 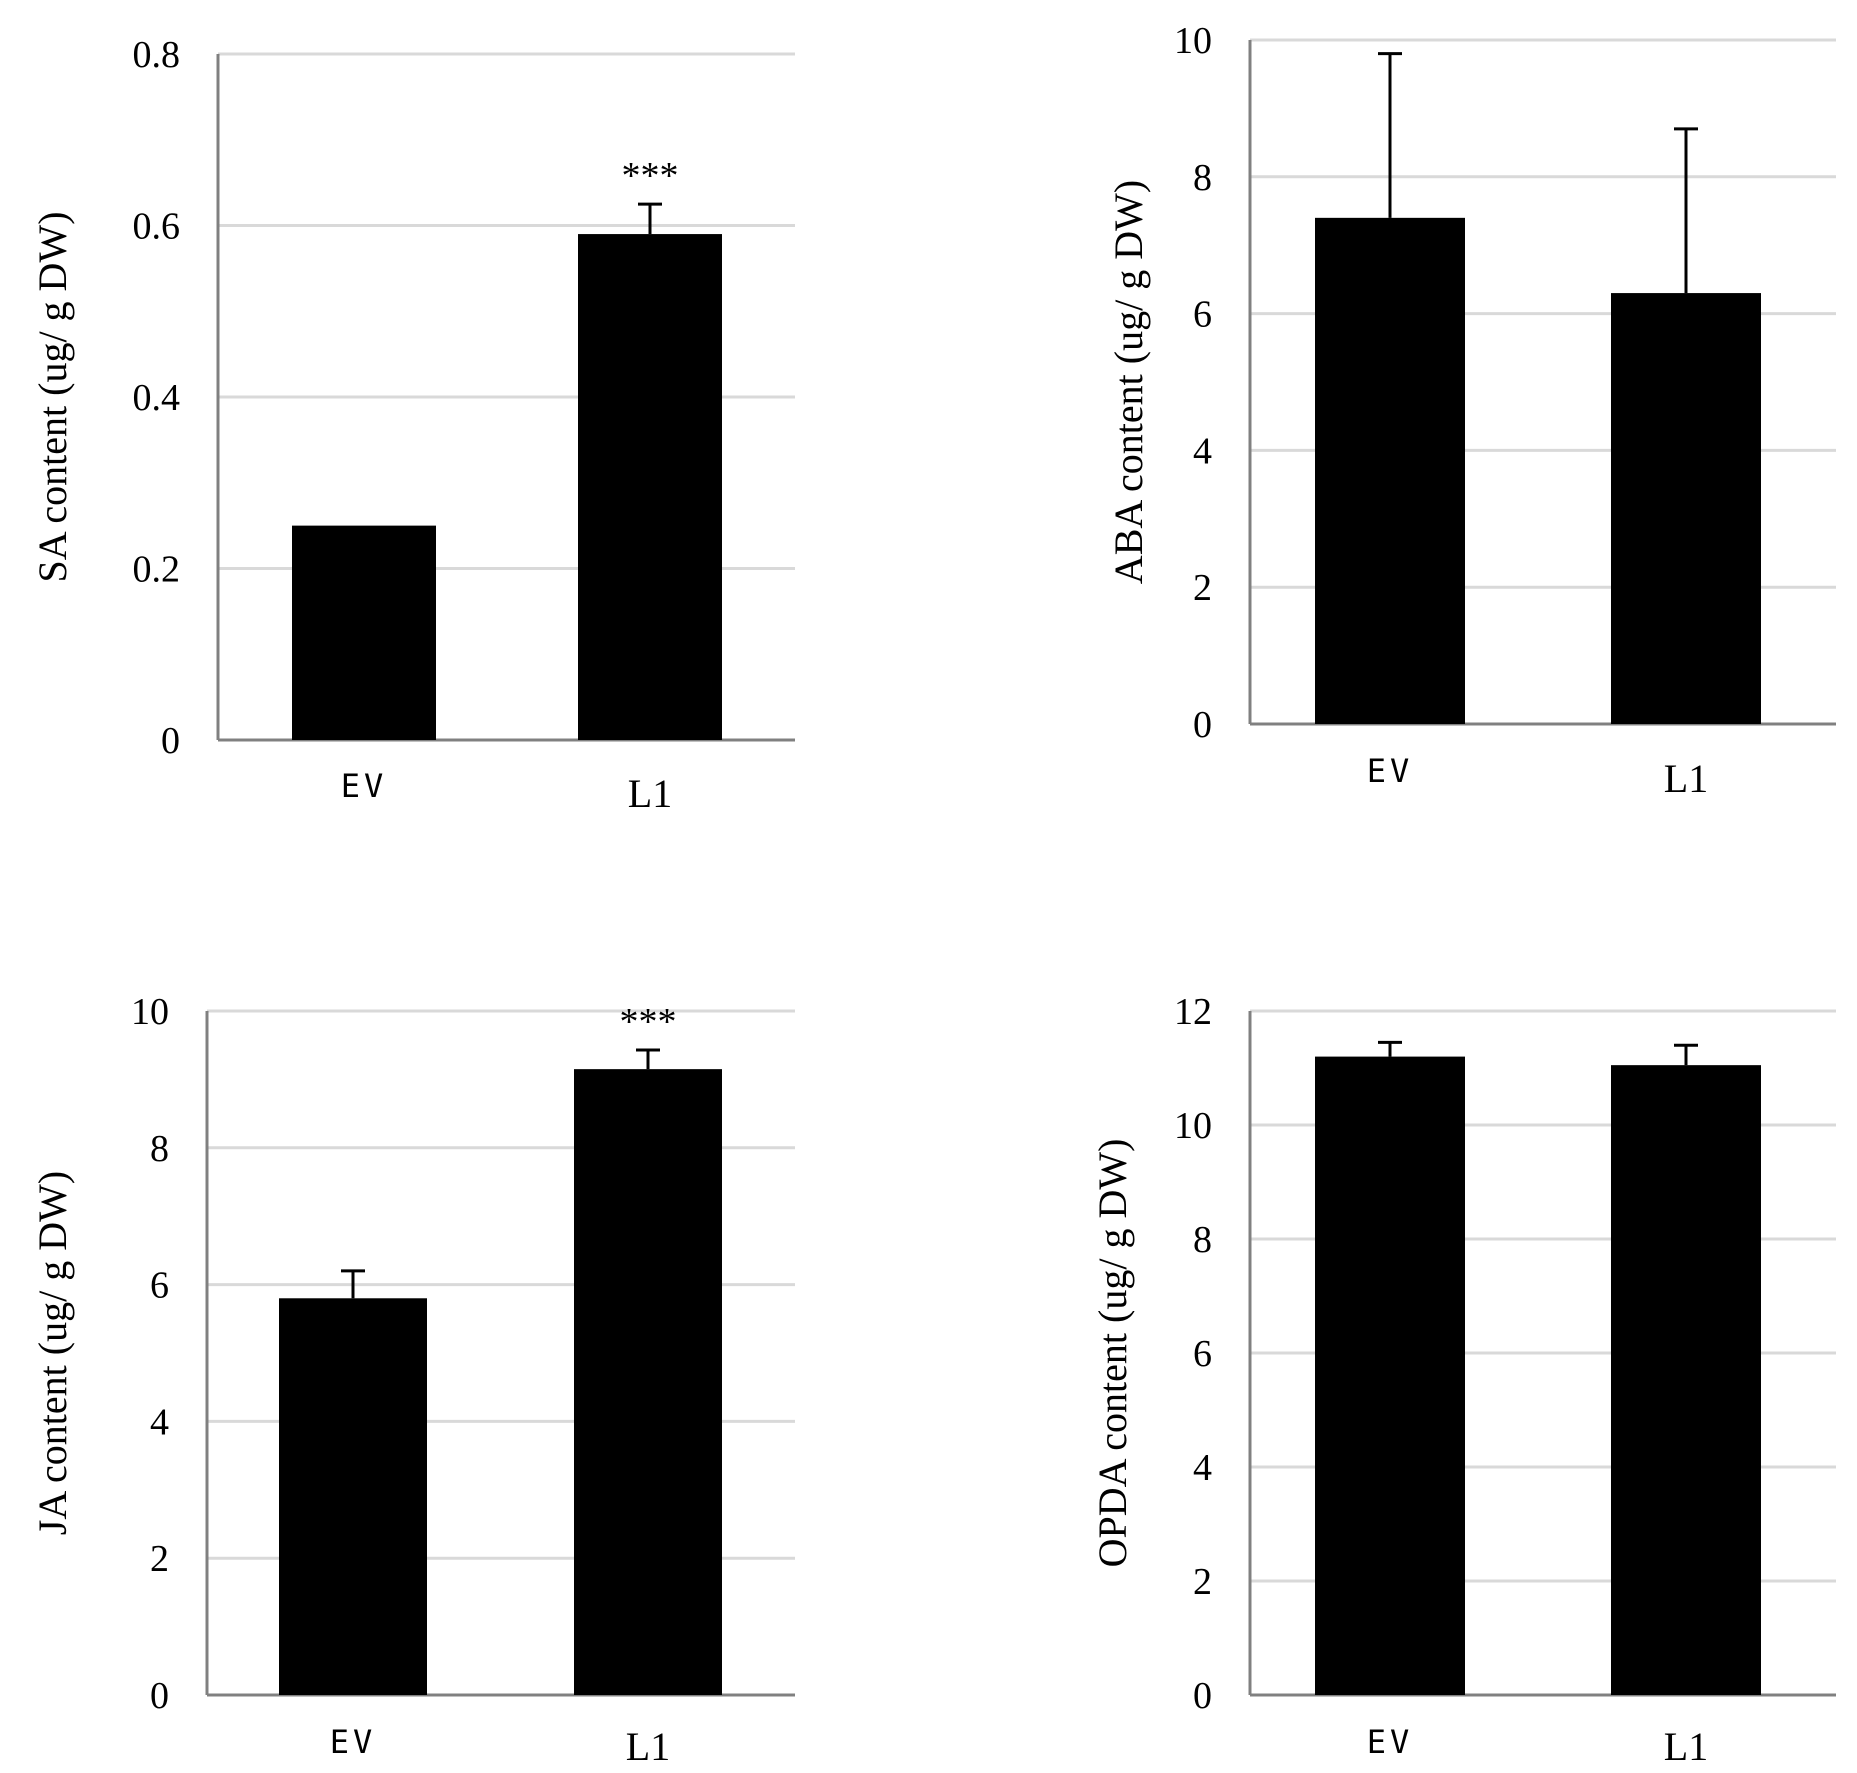 I want to click on y-axis-label: SA content (ug/ g DW), so click(x=52, y=396).